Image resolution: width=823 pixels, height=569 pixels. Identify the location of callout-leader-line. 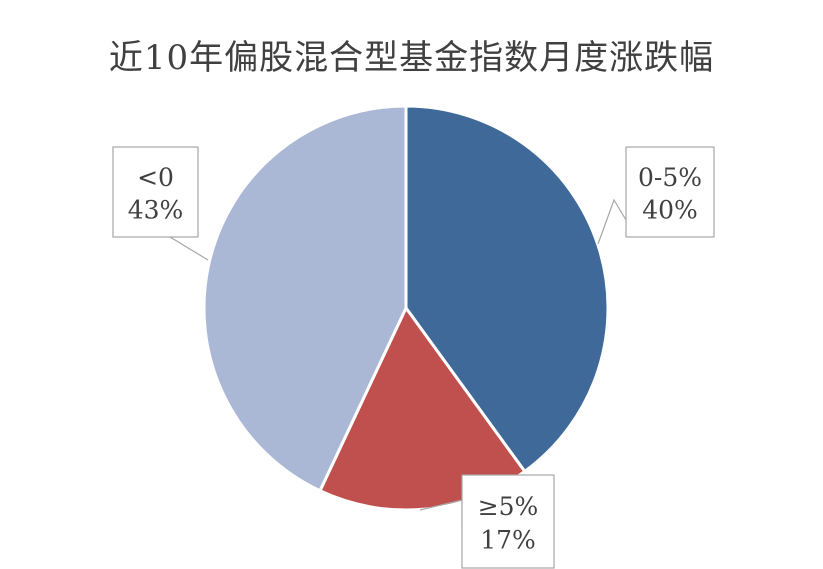
(612, 221).